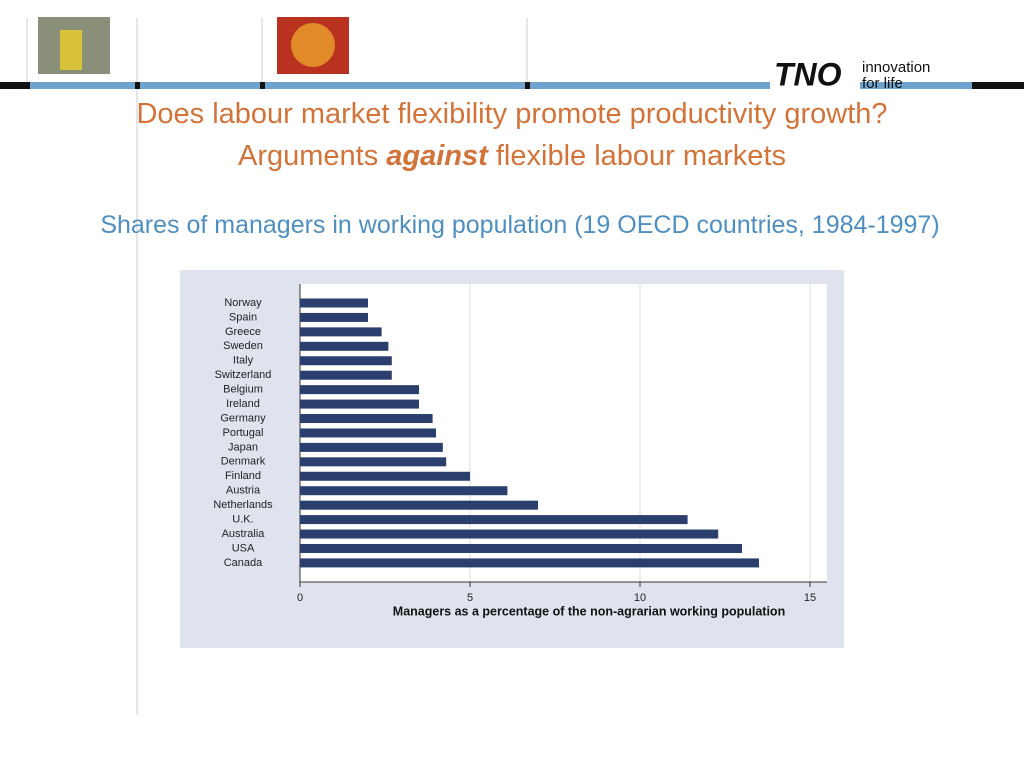  I want to click on y-tick-label: Spain, so click(243, 317).